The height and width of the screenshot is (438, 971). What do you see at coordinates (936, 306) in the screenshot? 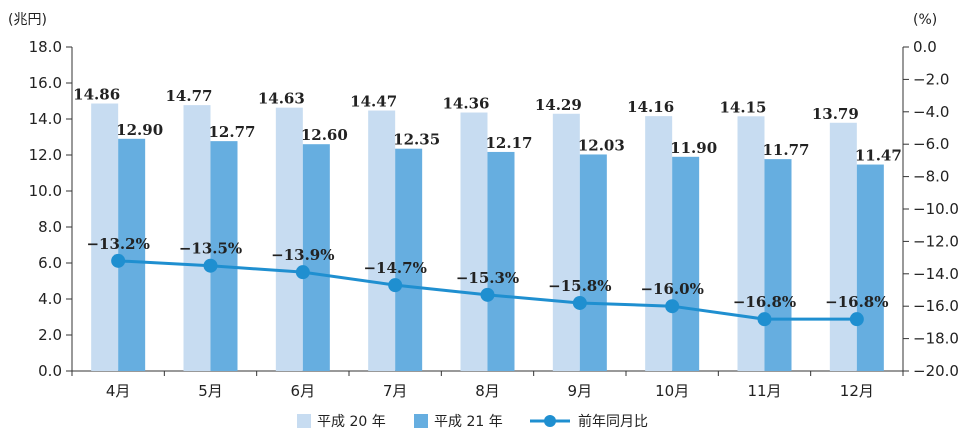
I see `right-tick-label: −16.0` at bounding box center [936, 306].